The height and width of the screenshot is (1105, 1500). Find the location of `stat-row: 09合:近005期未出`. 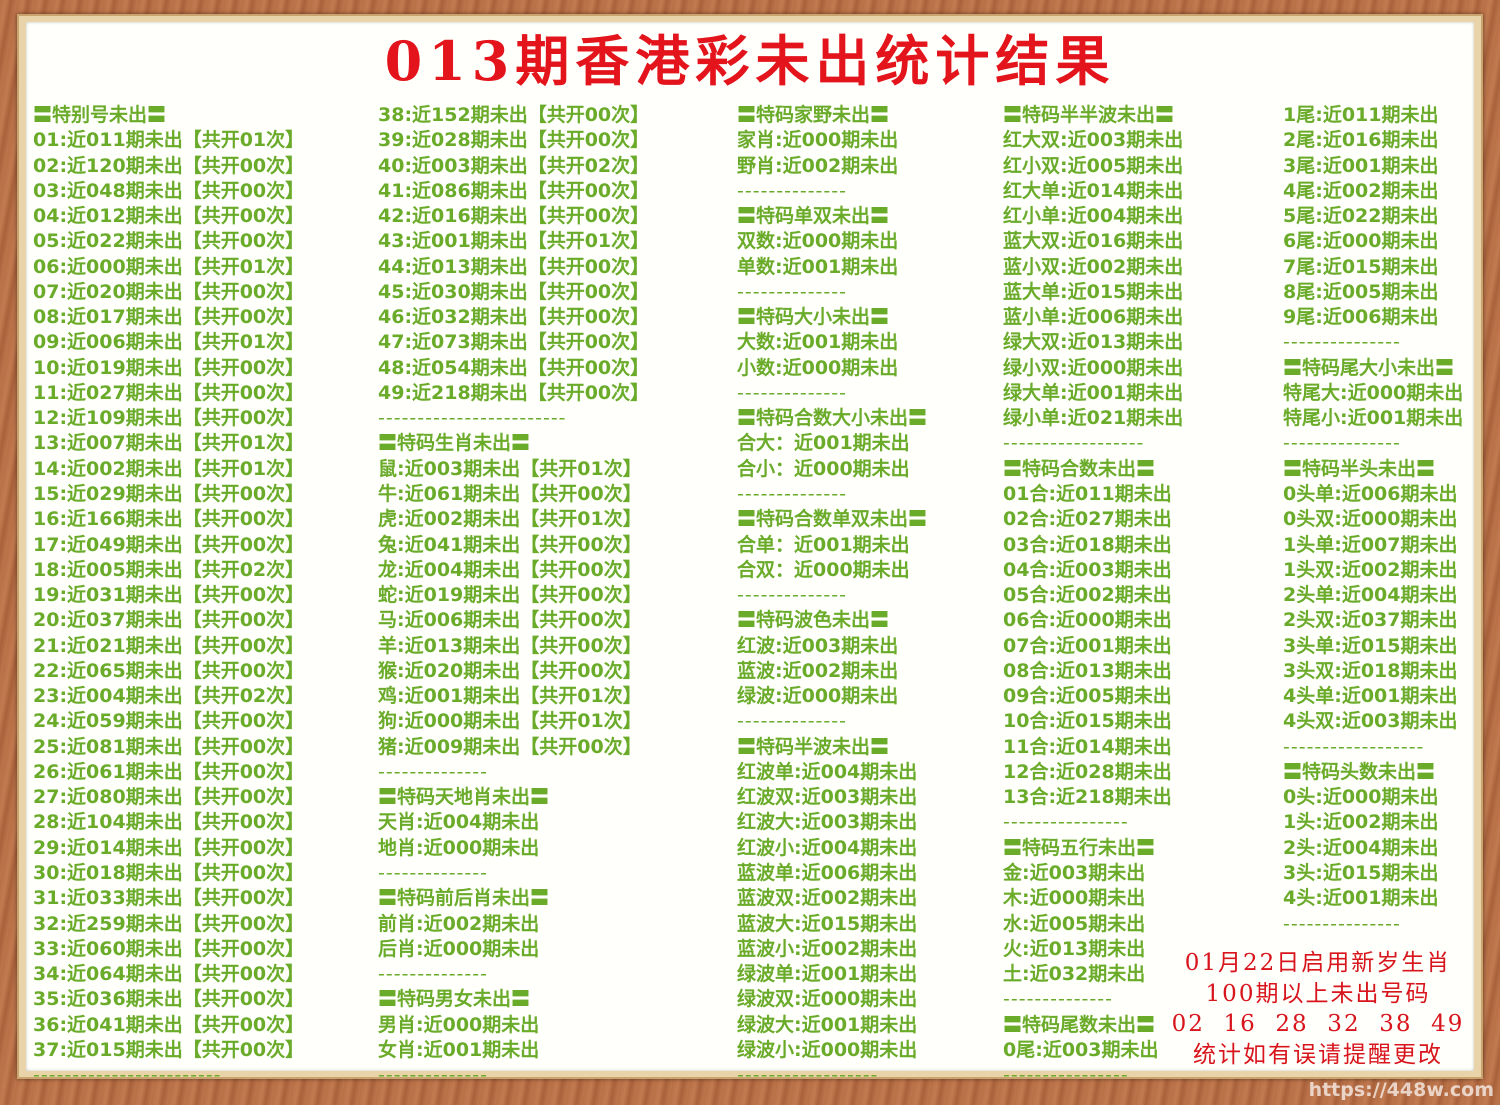

stat-row: 09合:近005期未出 is located at coordinates (1087, 696).